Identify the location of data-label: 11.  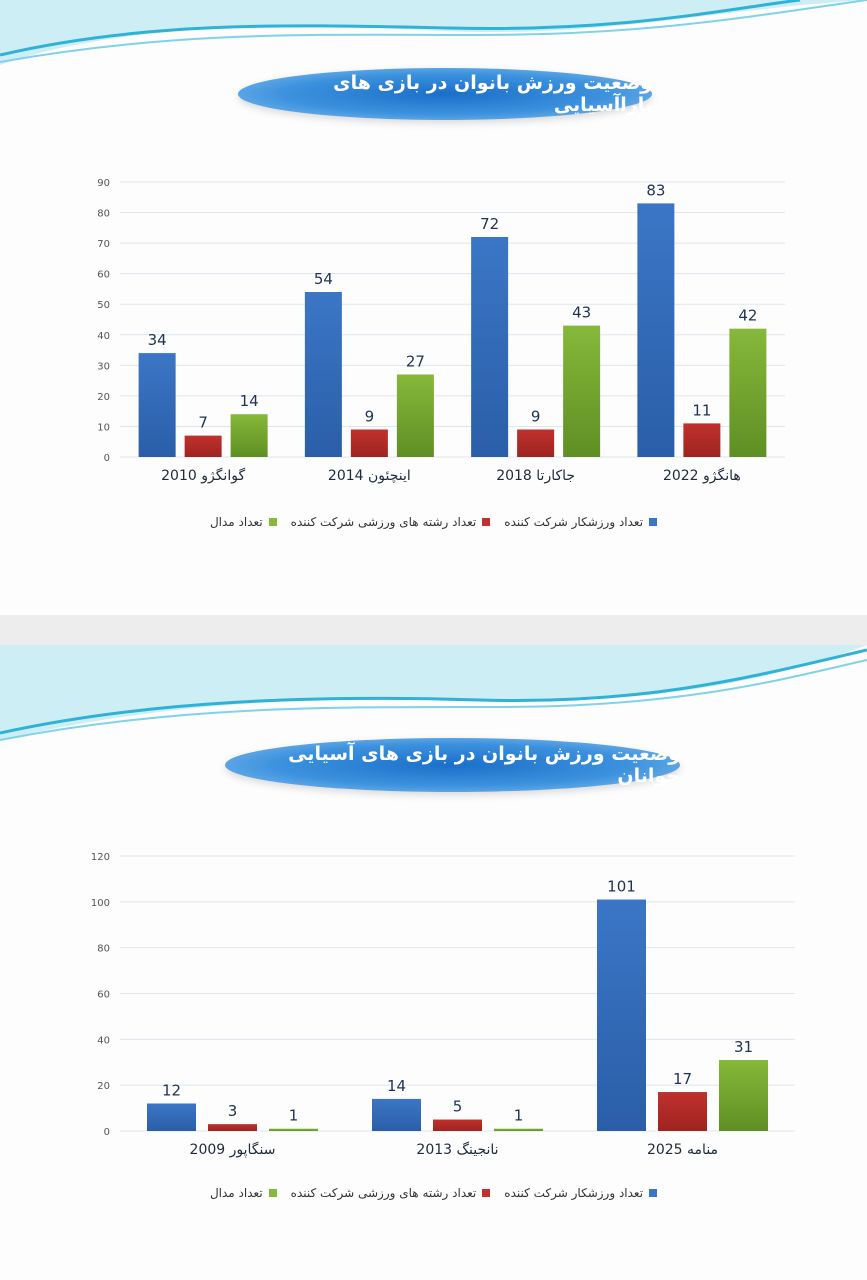
(701, 410).